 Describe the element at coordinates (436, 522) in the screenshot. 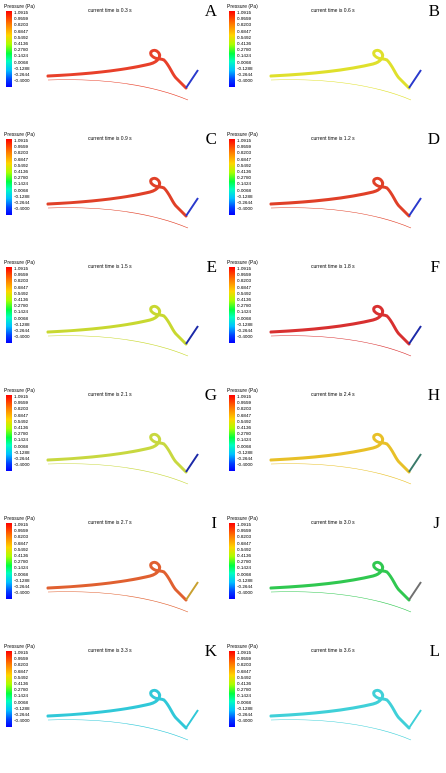

I see `panel-letter: J` at that location.